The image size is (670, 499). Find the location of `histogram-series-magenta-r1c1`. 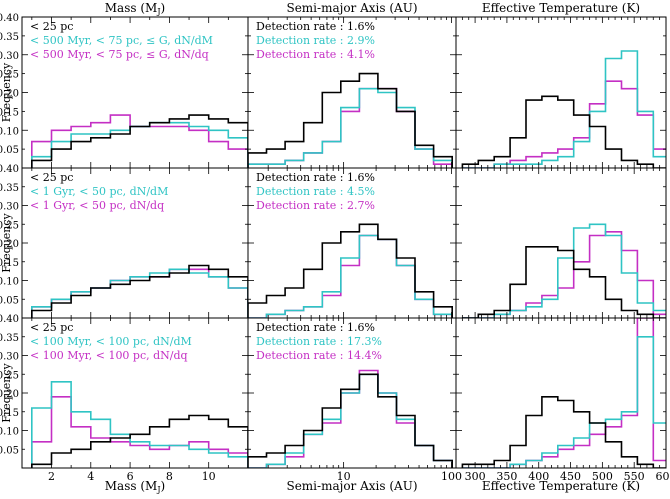

histogram-series-magenta-r1c1 is located at coordinates (350, 277).